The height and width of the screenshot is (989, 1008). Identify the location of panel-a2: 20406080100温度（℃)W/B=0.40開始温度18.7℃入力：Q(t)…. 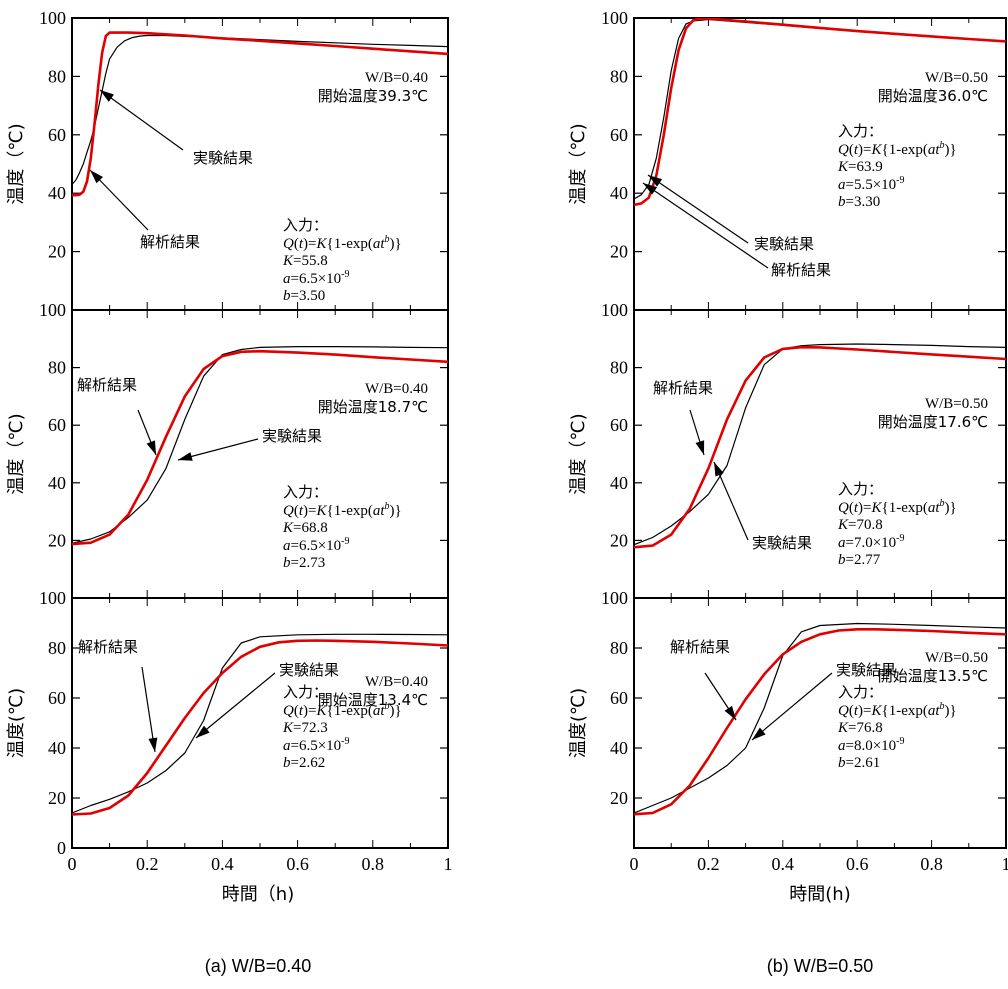
(227, 449).